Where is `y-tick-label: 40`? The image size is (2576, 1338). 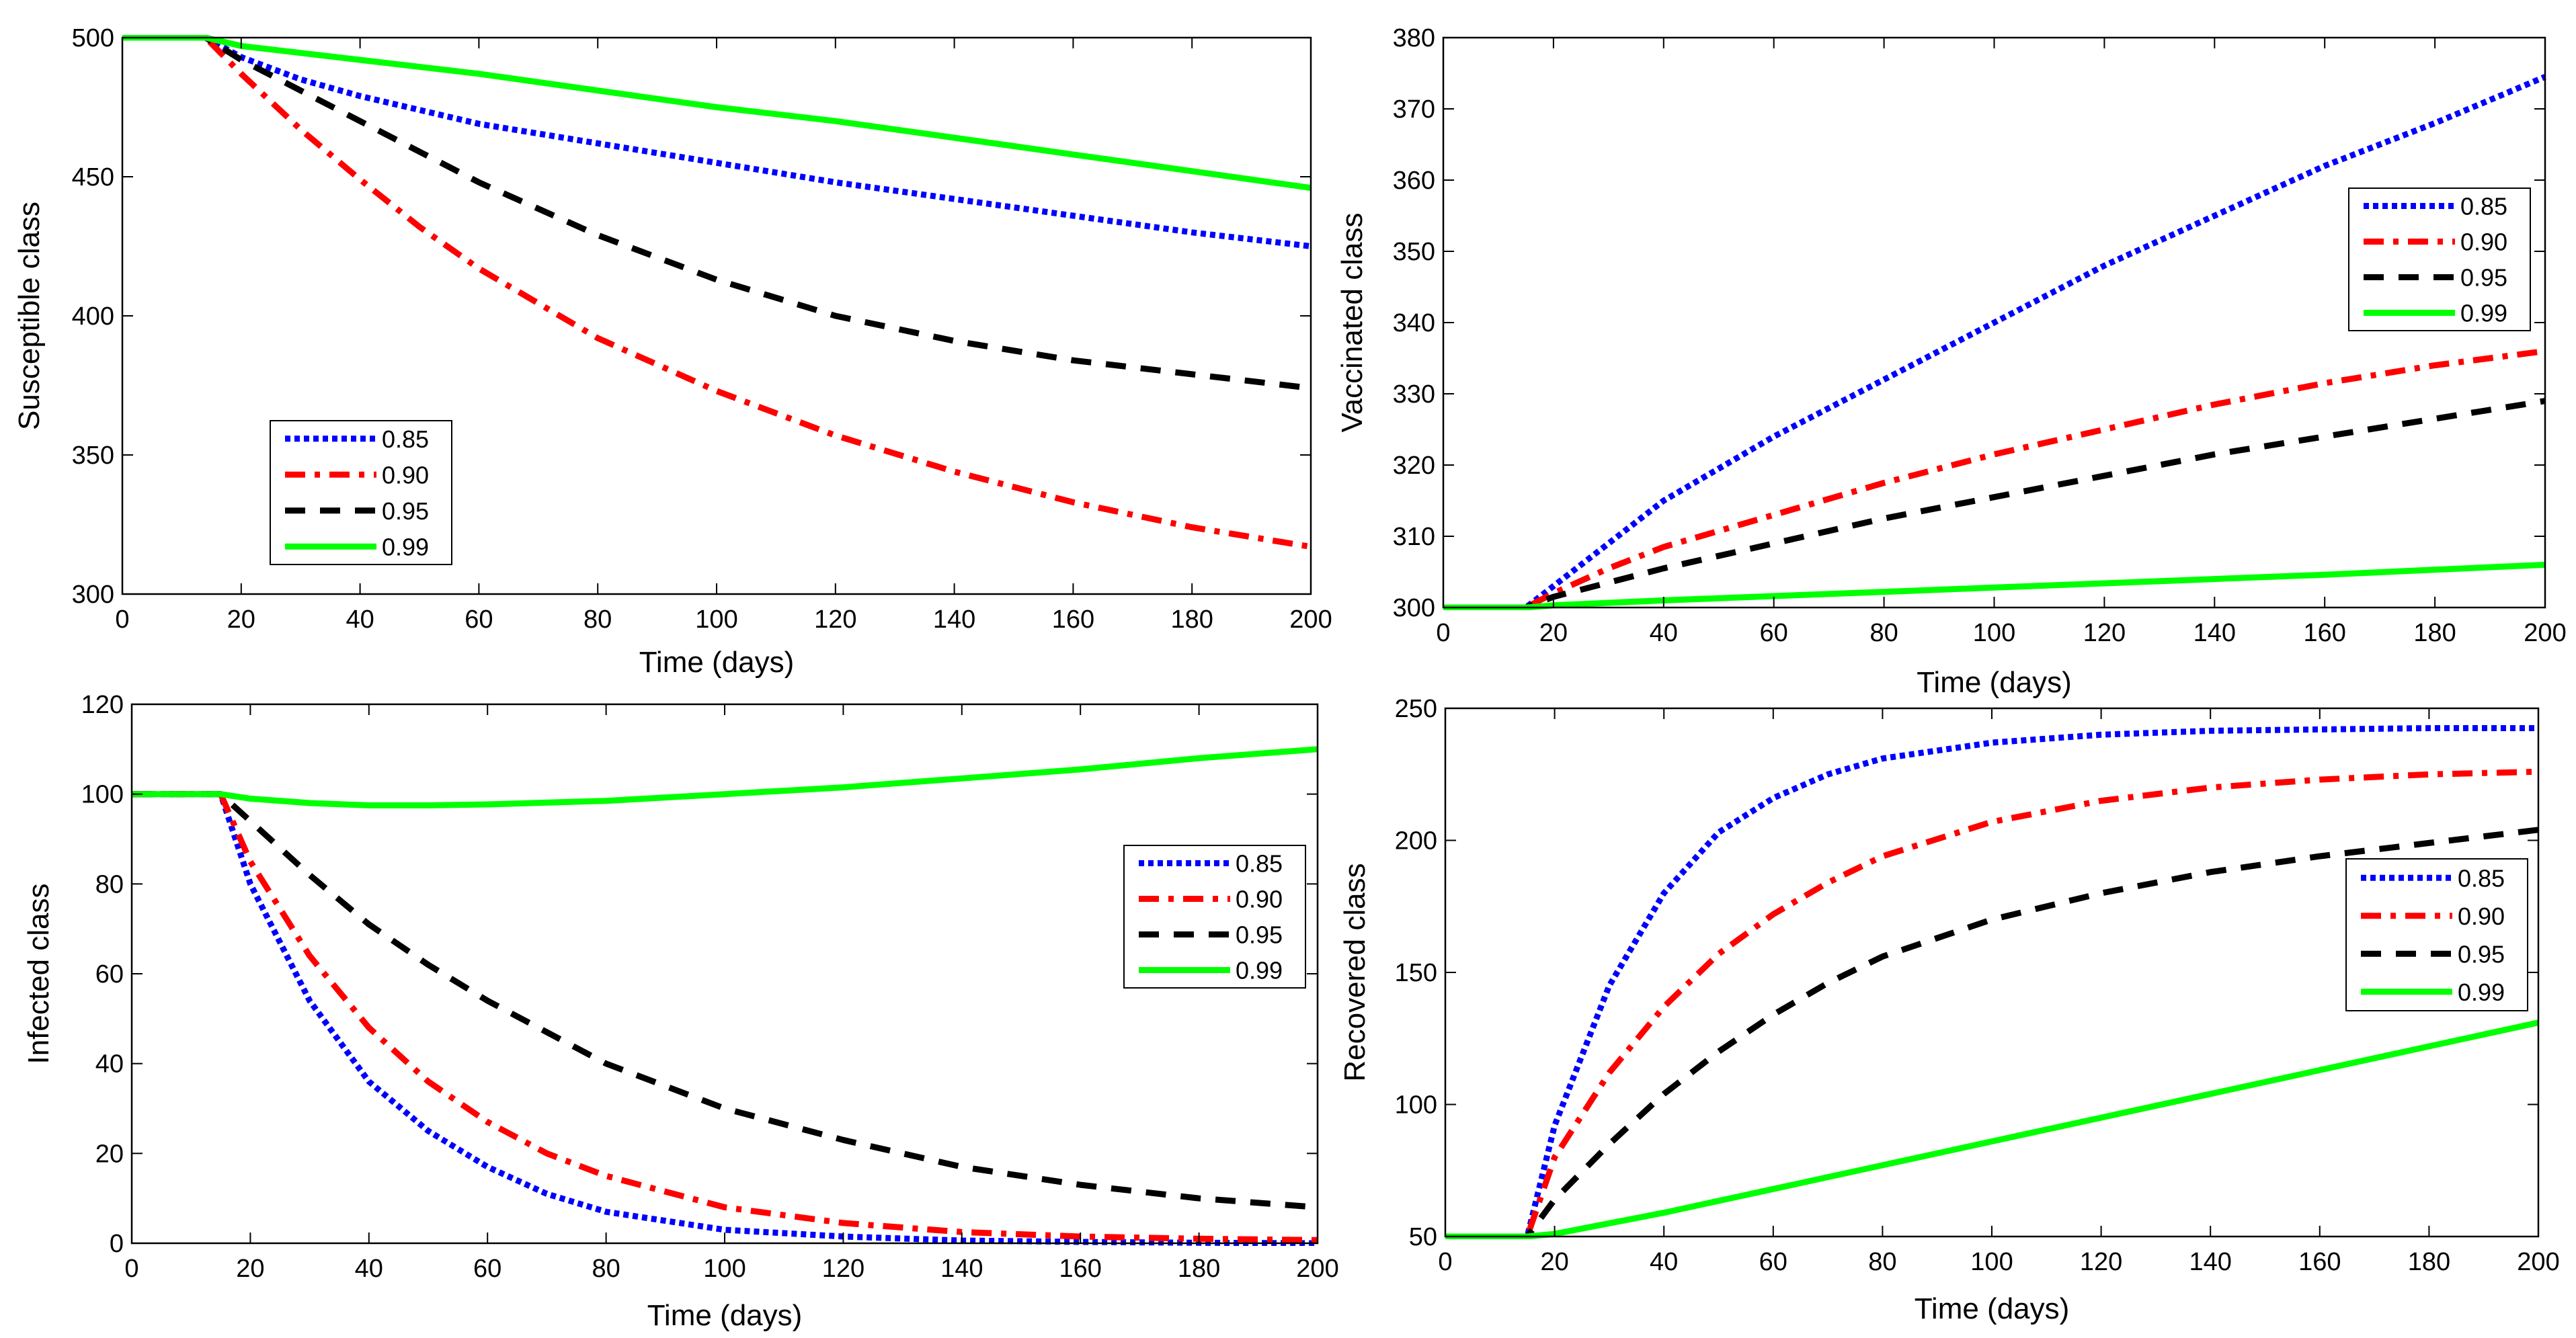 y-tick-label: 40 is located at coordinates (109, 1065).